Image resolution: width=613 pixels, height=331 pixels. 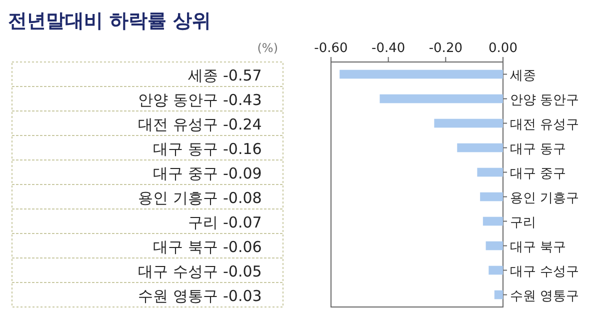 What do you see at coordinates (545, 100) in the screenshot?
I see `y-tick-label: 안양 동안구` at bounding box center [545, 100].